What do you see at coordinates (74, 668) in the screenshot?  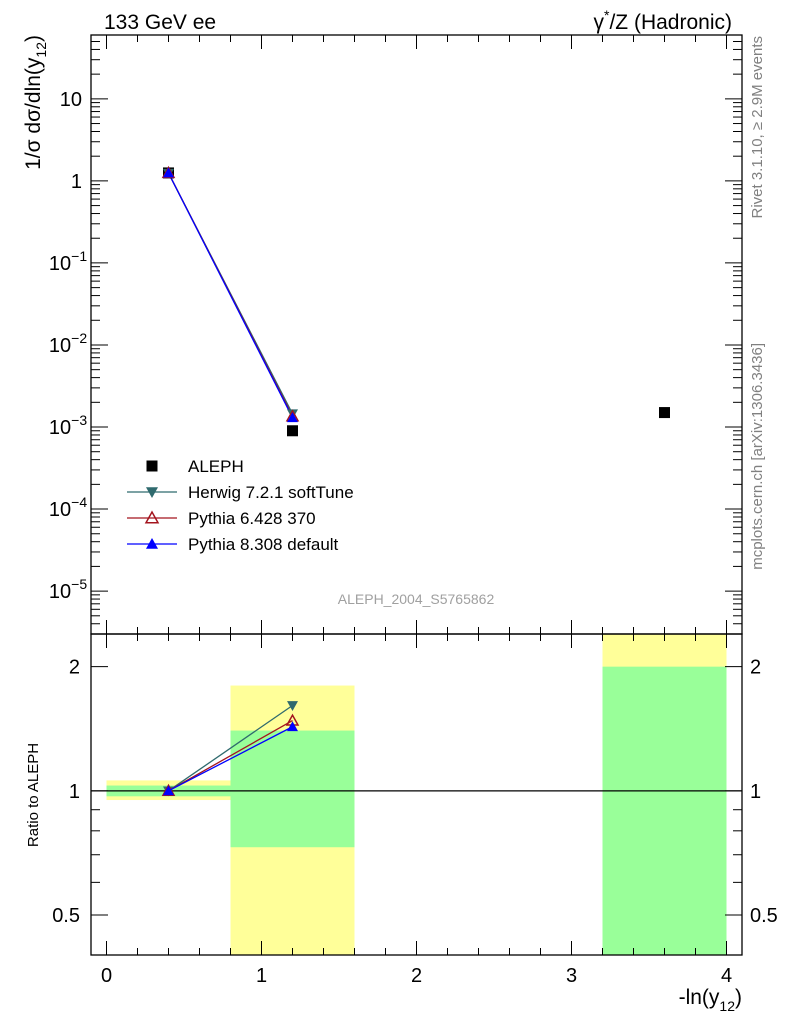 I see `ratio-y-tick-label: 2` at bounding box center [74, 668].